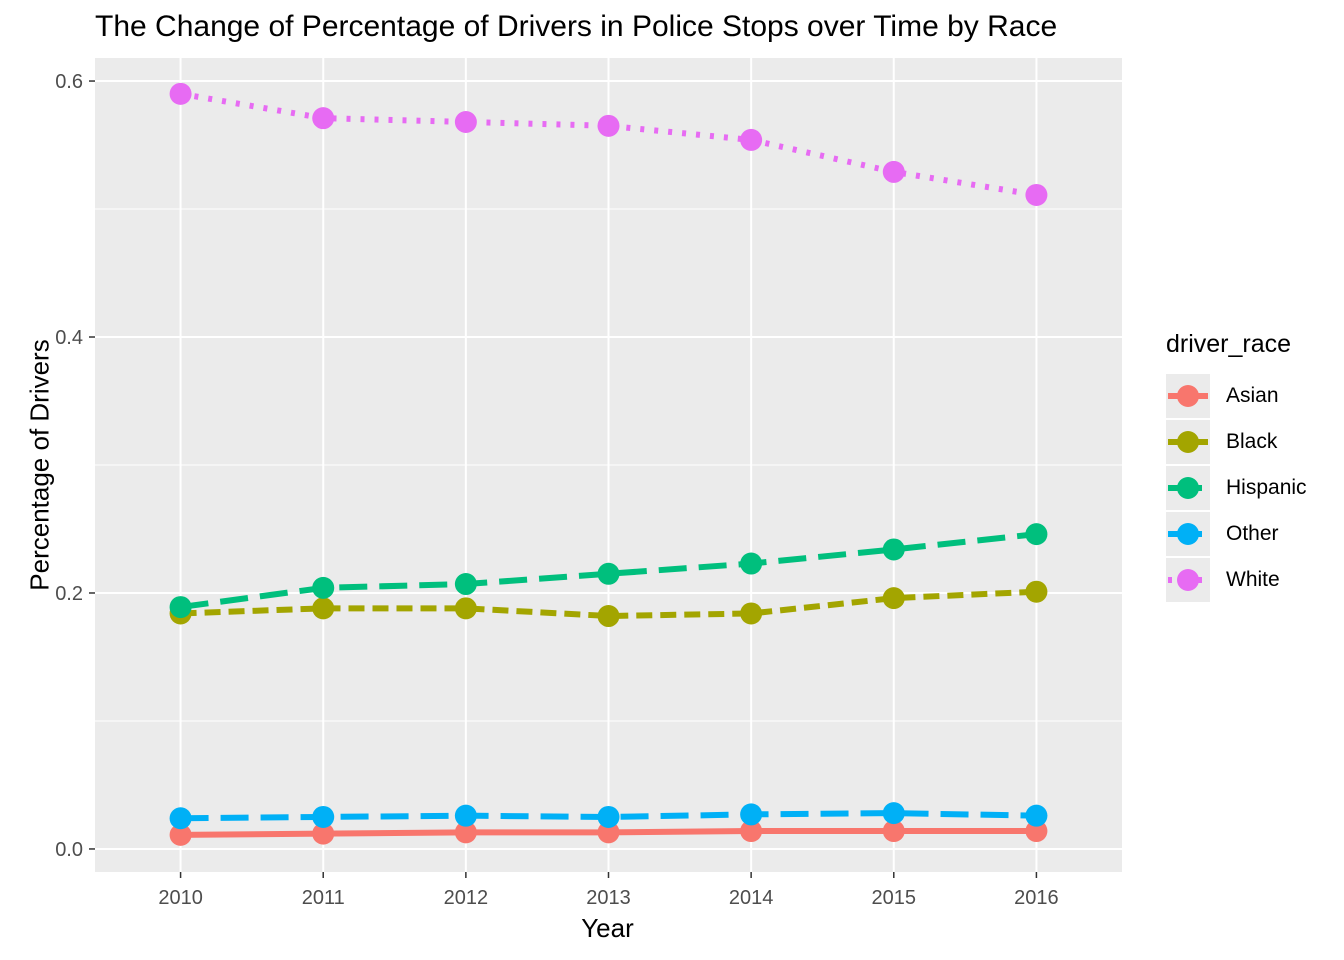 The width and height of the screenshot is (1344, 960). What do you see at coordinates (1252, 533) in the screenshot?
I see `legend-label-other: Other` at bounding box center [1252, 533].